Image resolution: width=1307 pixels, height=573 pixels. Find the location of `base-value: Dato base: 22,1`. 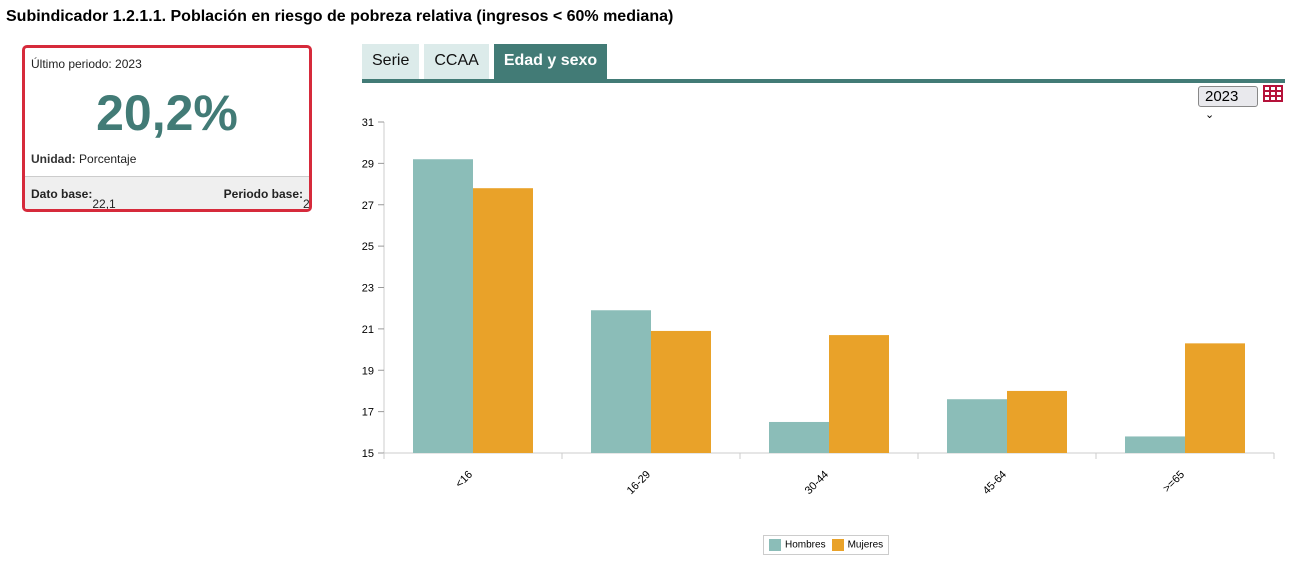

base-value: Dato base: 22,1 is located at coordinates (73, 198).